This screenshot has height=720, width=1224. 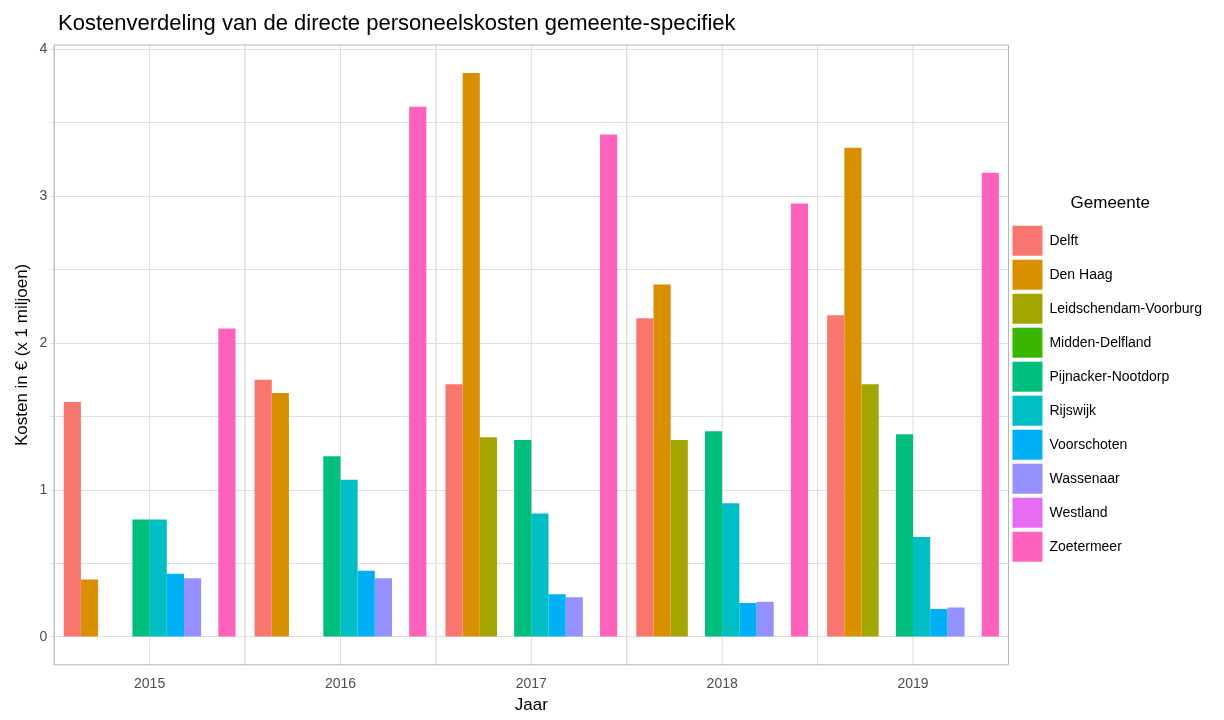 I want to click on legend-label: Pijnacker-Nootdorp, so click(x=1109, y=375).